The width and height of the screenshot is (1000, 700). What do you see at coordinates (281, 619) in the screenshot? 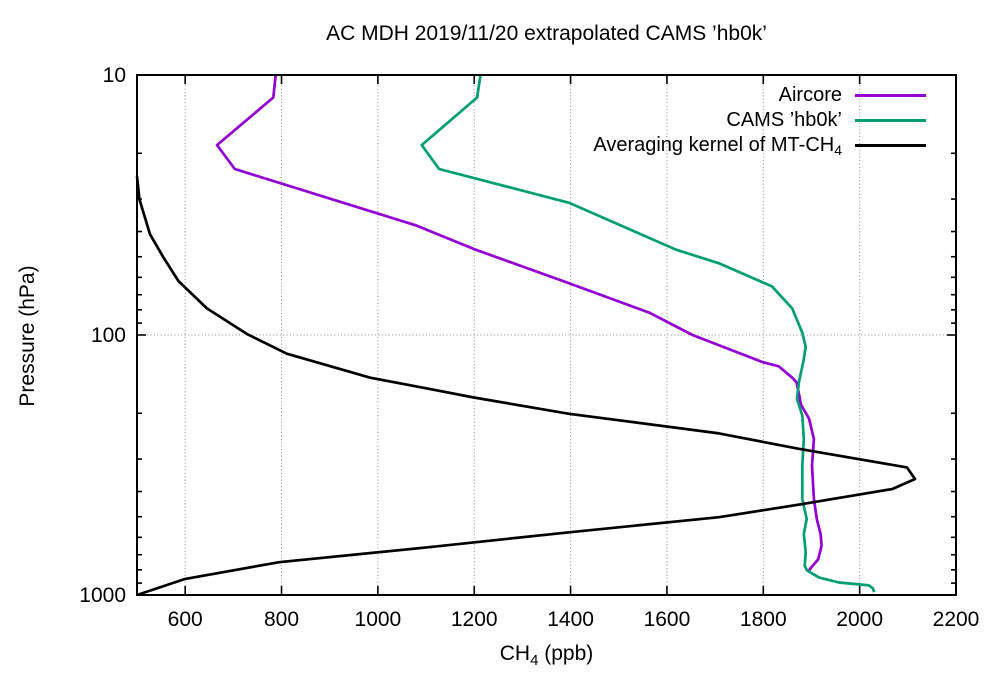
I see `x-tick-label: 800` at bounding box center [281, 619].